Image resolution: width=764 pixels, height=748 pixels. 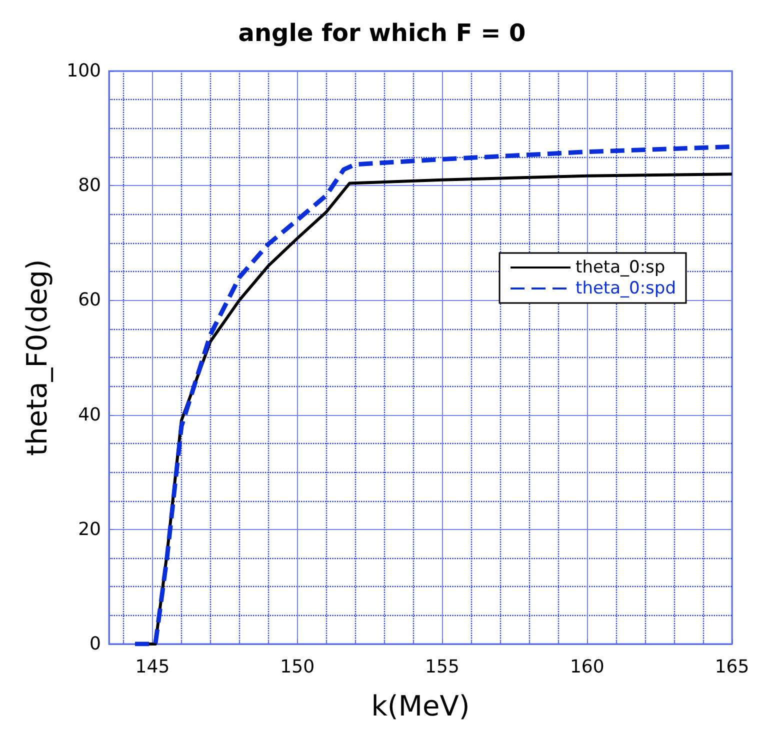 What do you see at coordinates (626, 288) in the screenshot?
I see `legend-label: theta_0:spd` at bounding box center [626, 288].